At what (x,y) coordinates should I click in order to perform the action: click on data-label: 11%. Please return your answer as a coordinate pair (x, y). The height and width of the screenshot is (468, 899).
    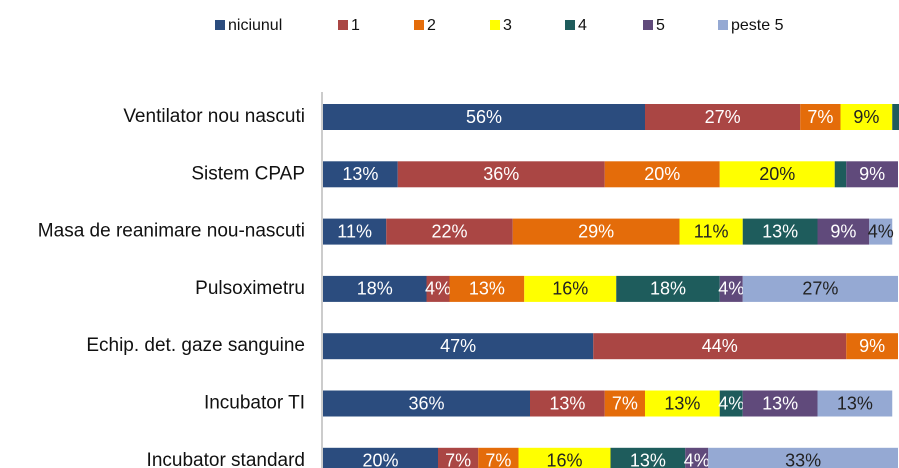
    Looking at the image, I should click on (711, 231).